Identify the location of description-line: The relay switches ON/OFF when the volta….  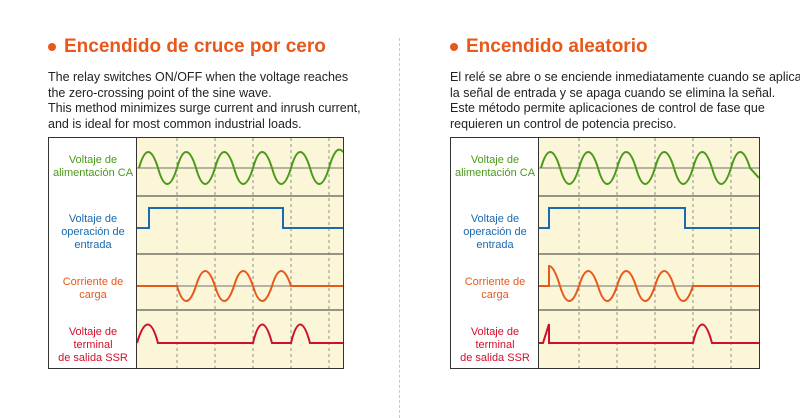
(198, 77).